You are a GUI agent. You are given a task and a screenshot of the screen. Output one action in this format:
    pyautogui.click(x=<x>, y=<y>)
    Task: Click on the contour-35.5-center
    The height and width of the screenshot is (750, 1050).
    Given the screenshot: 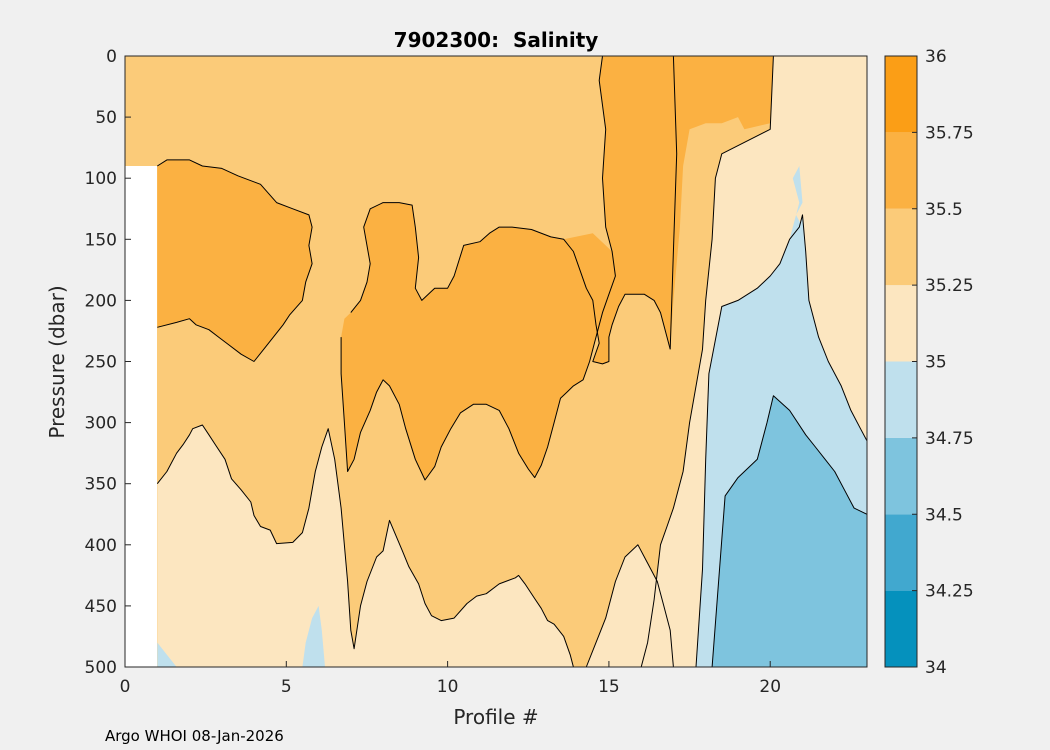 What is the action you would take?
    pyautogui.click(x=510, y=283)
    